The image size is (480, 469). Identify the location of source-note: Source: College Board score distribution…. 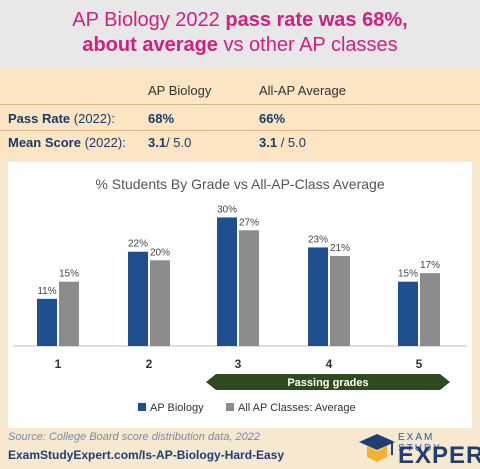
(134, 437).